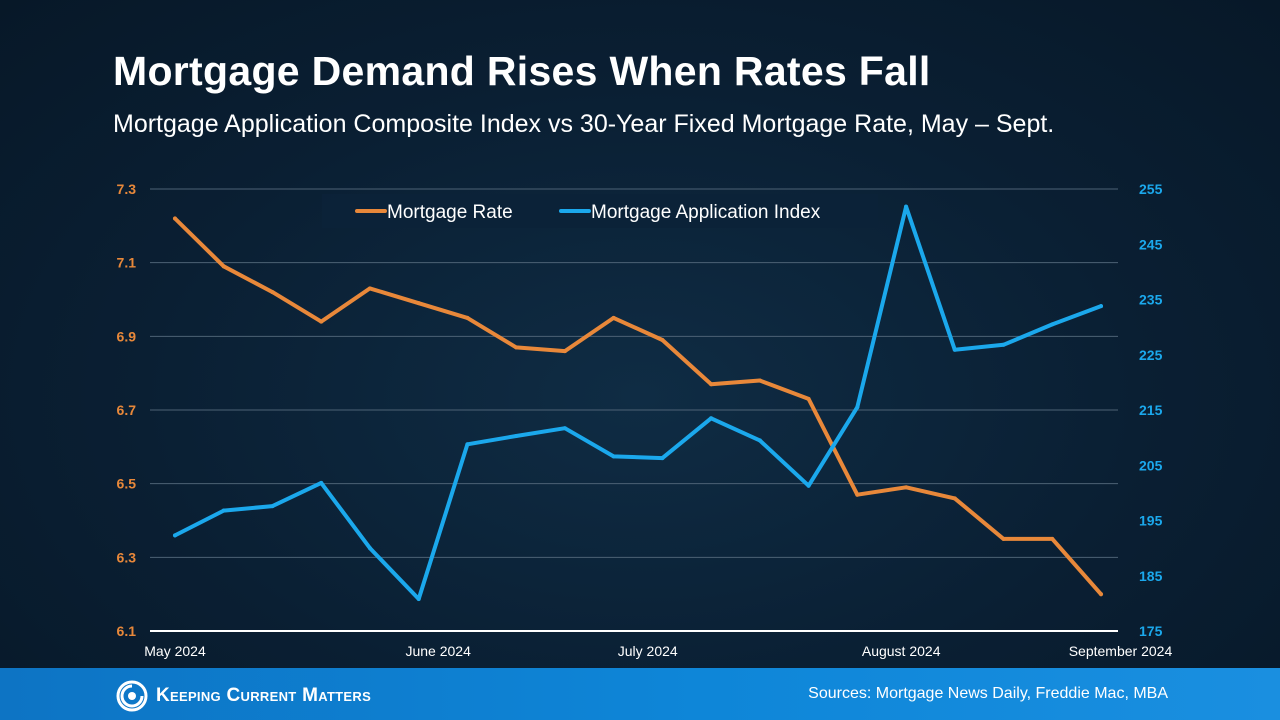 This screenshot has width=1280, height=720. I want to click on right-tick-label: 255, so click(1151, 189).